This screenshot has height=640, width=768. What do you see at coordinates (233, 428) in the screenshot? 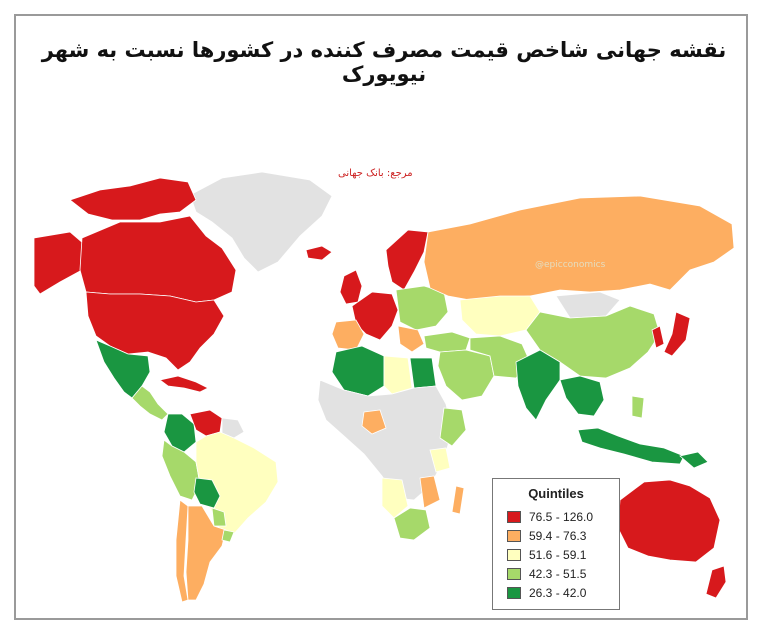
I see `region-guianas` at bounding box center [233, 428].